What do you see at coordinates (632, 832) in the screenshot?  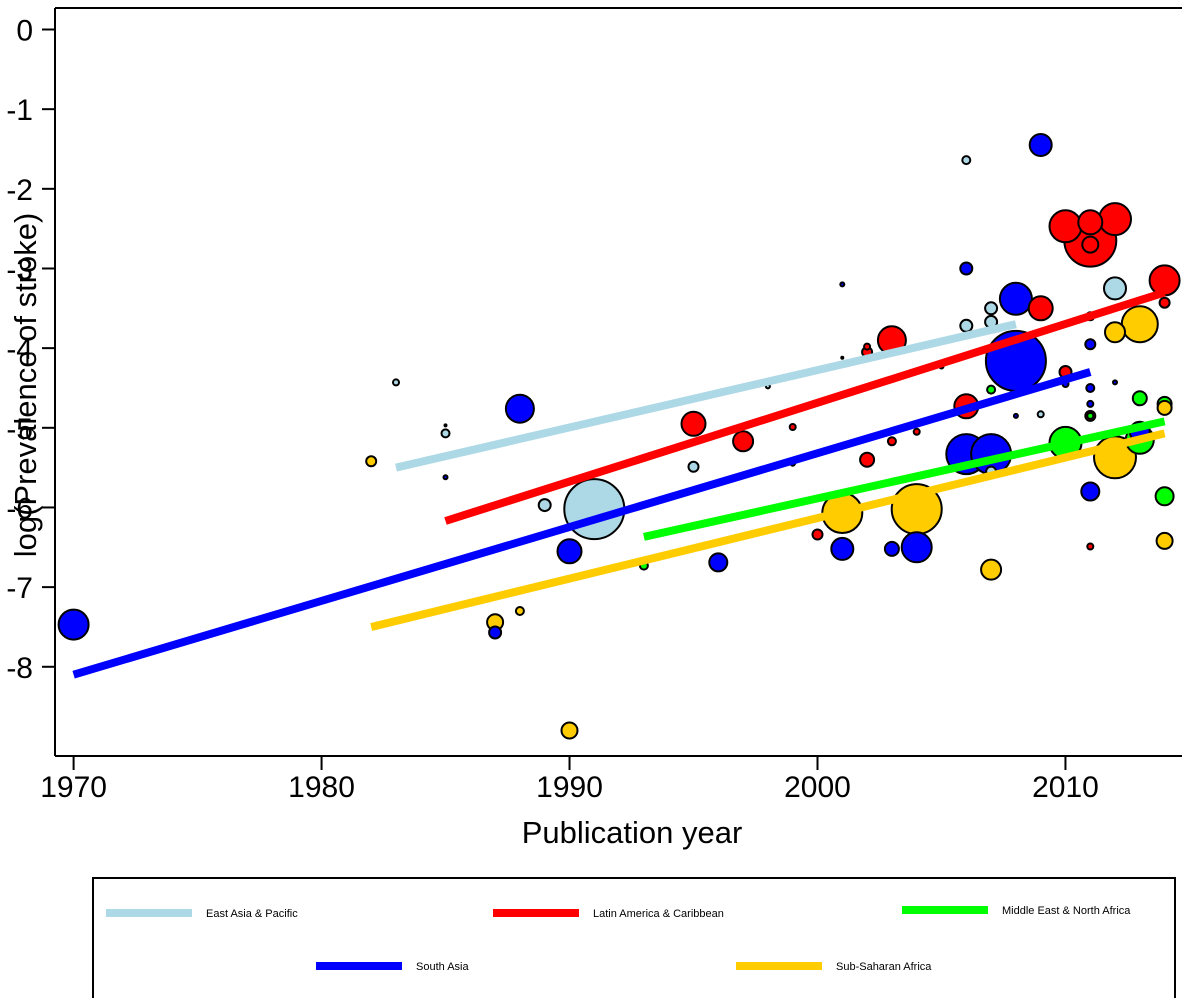 I see `x-axis-title: Publication year` at bounding box center [632, 832].